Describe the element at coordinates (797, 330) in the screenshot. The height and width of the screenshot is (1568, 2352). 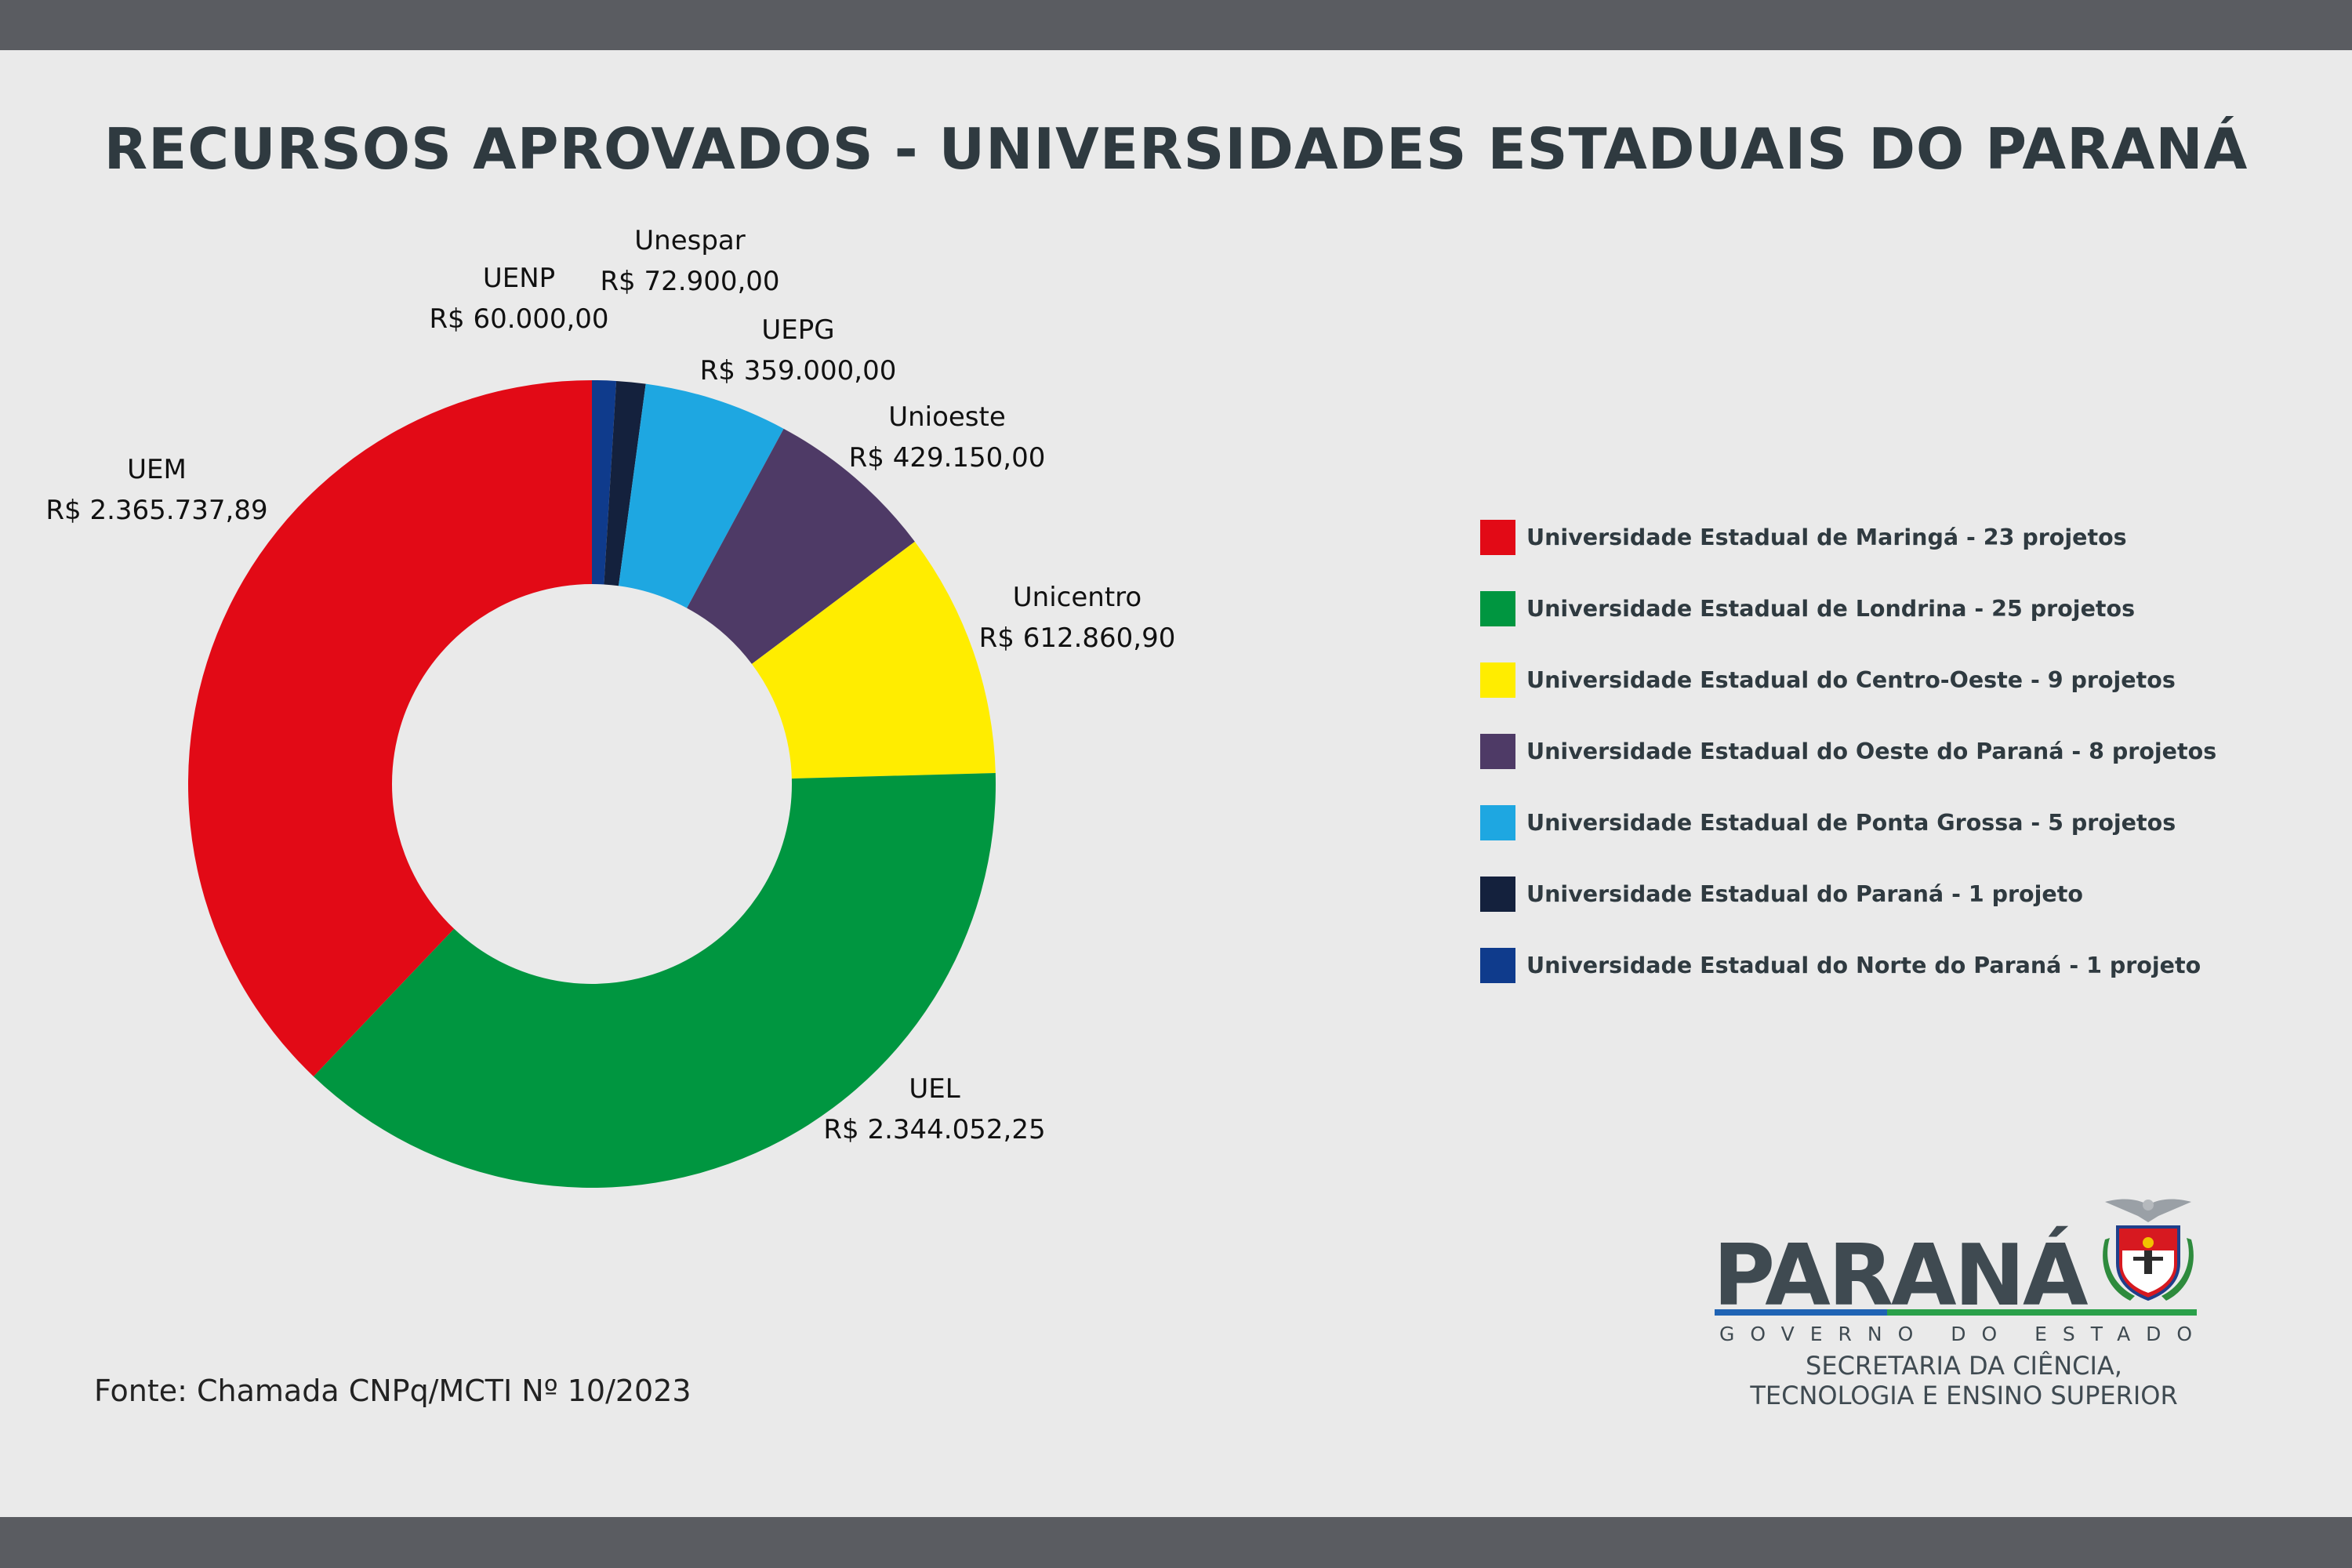
I see `slice-label-uepg: UEPG` at that location.